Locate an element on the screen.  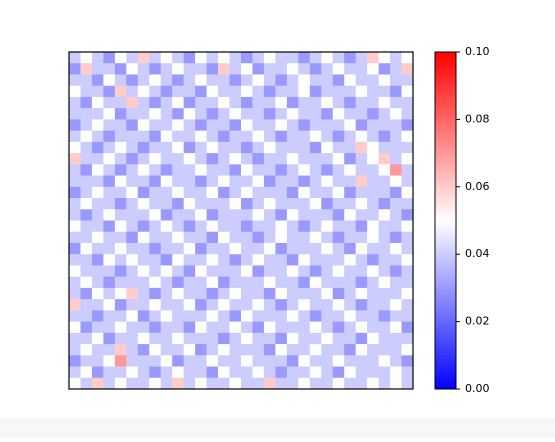
colorbar-tick-label: 0.00 is located at coordinates (477, 388).